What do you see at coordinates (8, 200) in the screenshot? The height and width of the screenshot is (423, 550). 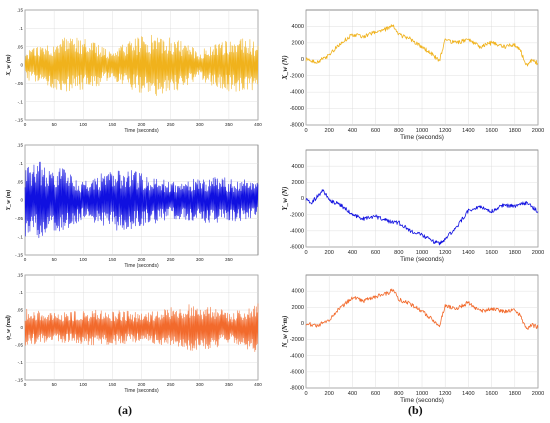 I see `y-axis-label: Y_w (m)` at bounding box center [8, 200].